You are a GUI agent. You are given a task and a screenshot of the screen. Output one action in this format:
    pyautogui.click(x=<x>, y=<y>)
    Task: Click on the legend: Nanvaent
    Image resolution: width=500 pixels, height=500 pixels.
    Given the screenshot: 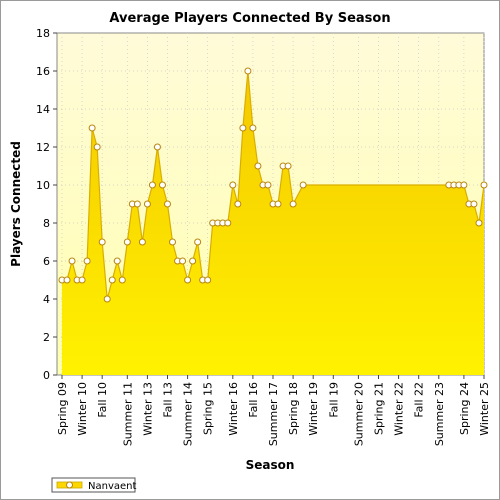 What is the action you would take?
    pyautogui.click(x=93, y=485)
    